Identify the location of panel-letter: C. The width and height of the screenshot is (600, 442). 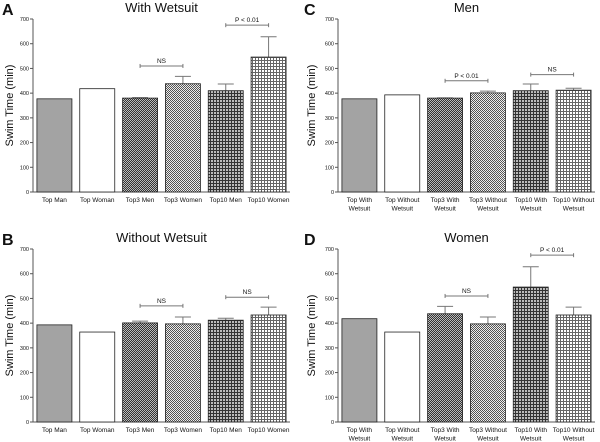
(310, 10).